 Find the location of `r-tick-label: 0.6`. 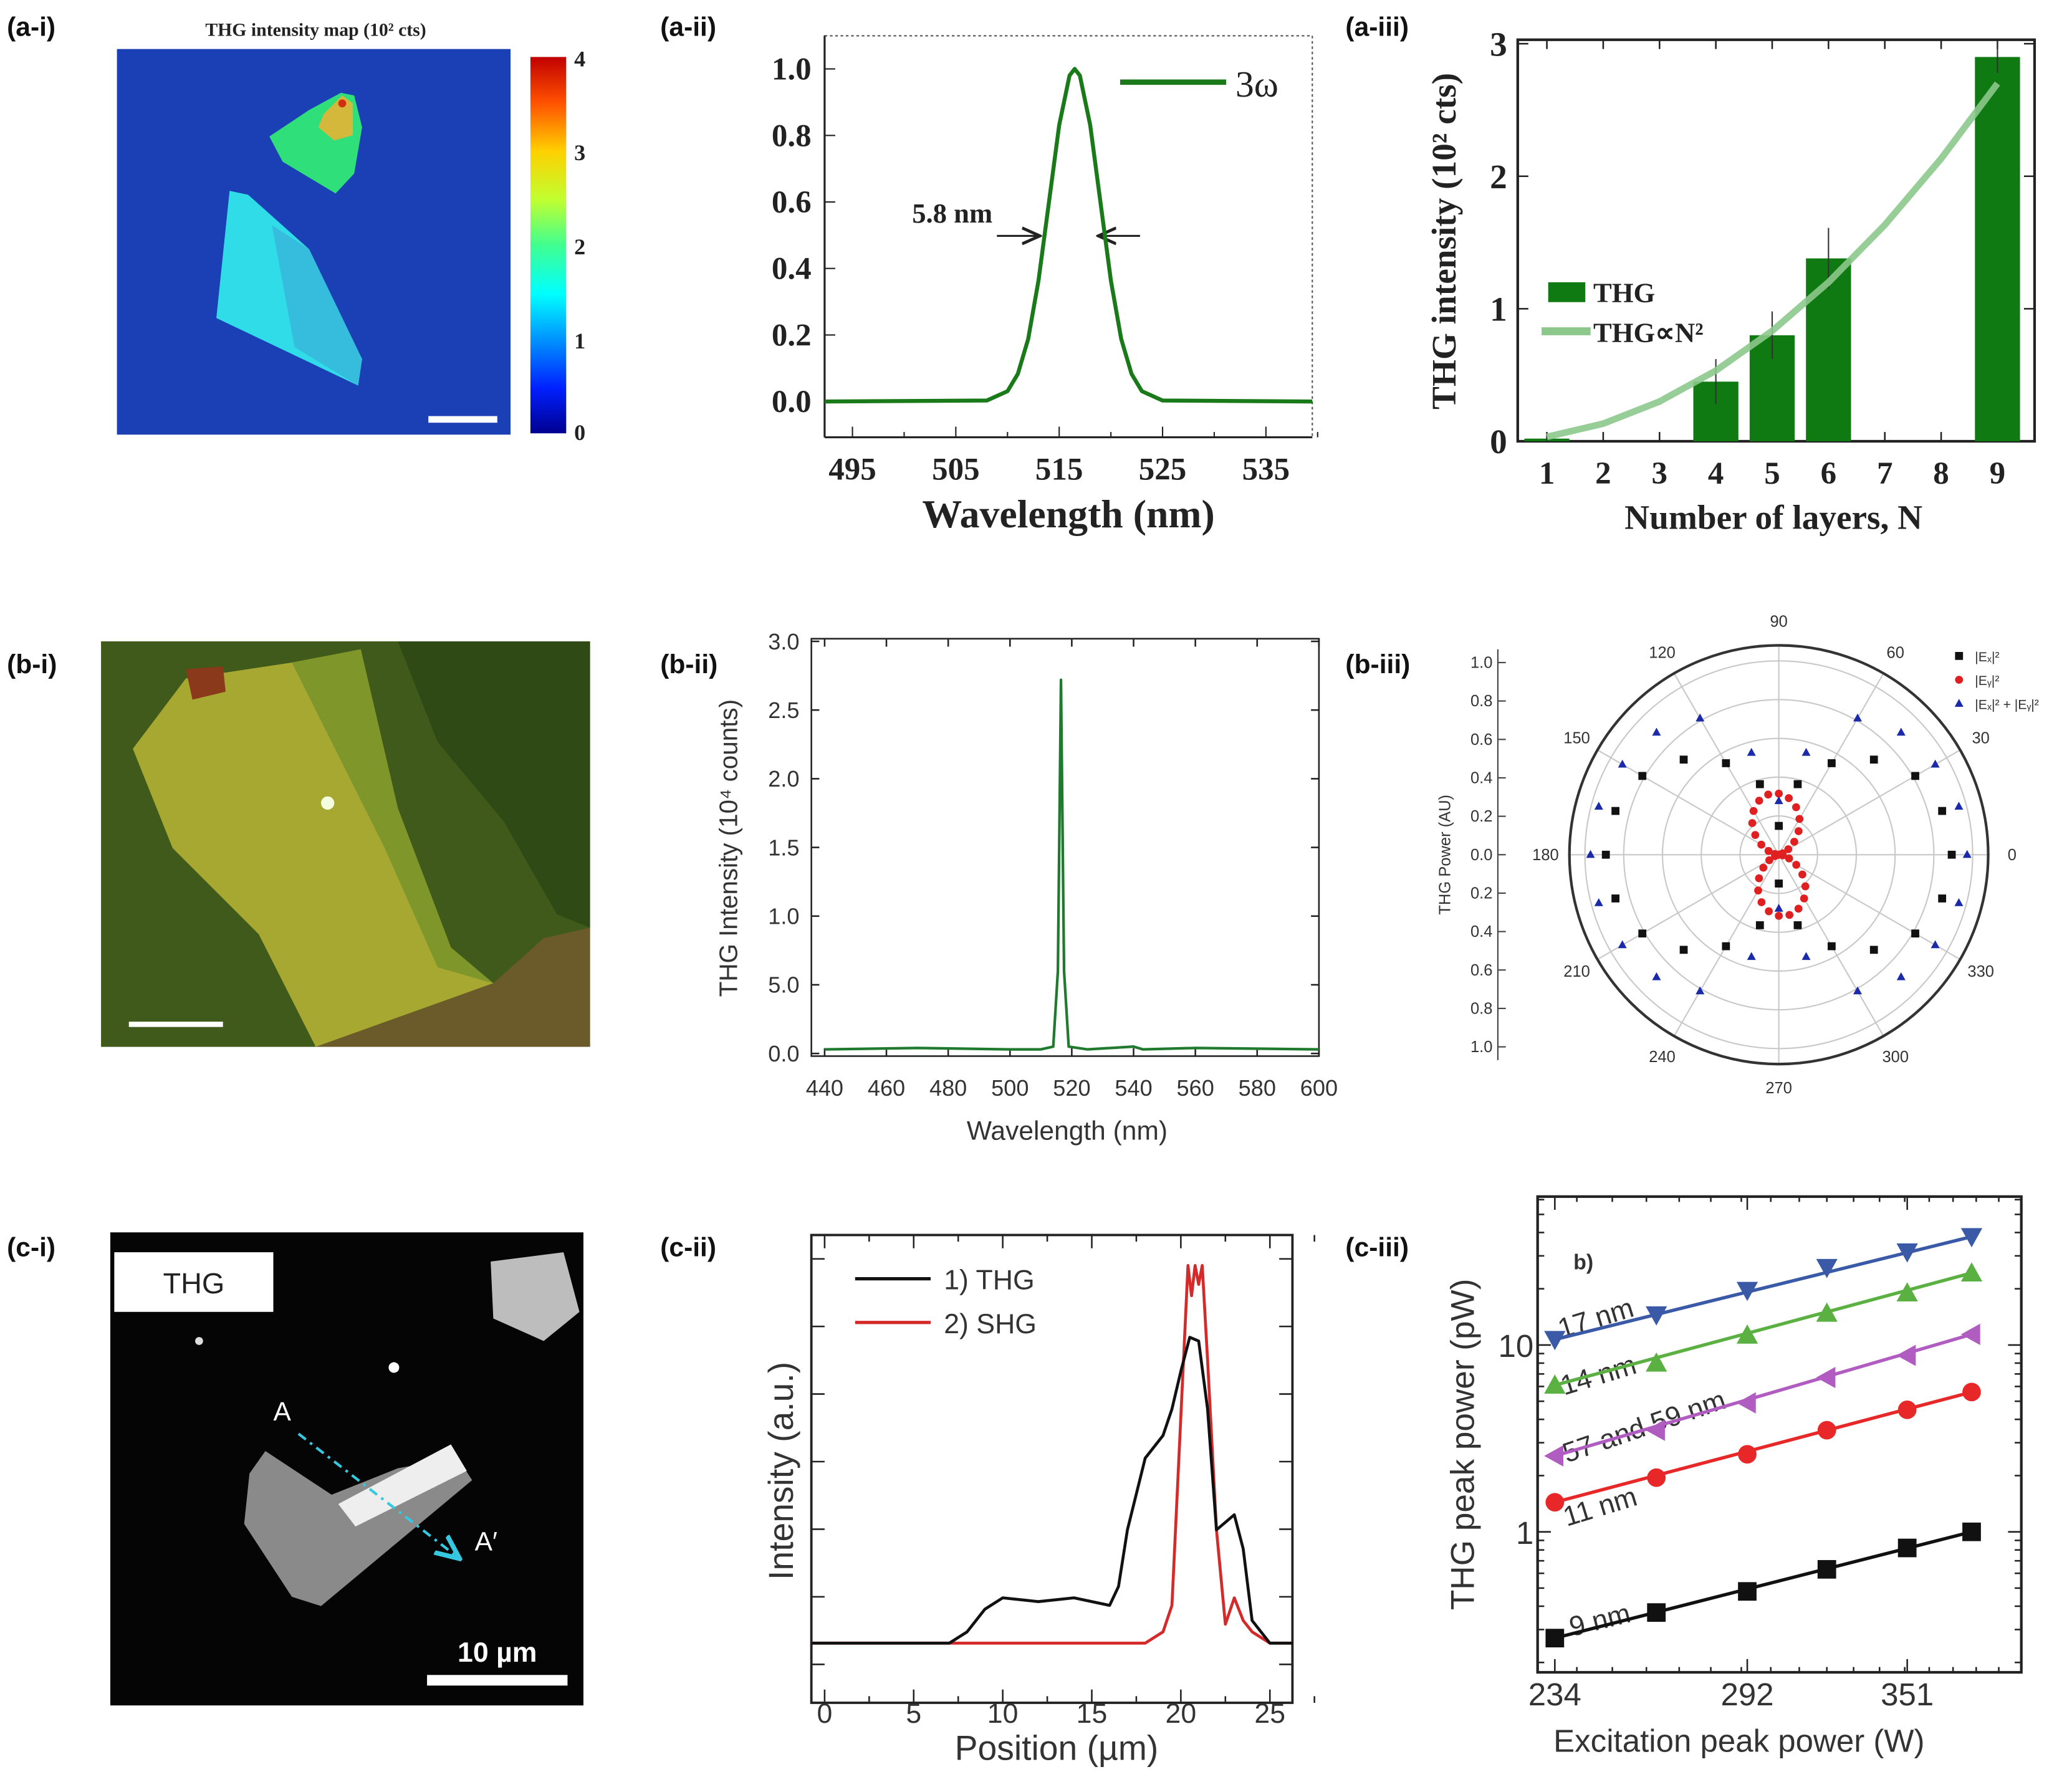

r-tick-label: 0.6 is located at coordinates (1481, 970).